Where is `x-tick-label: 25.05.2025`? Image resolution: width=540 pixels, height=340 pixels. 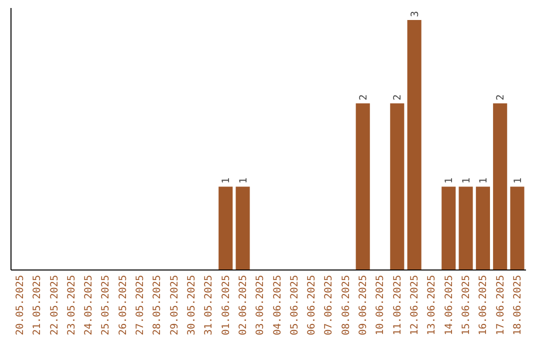 x-tick-label: 25.05.2025 is located at coordinates (106, 305).